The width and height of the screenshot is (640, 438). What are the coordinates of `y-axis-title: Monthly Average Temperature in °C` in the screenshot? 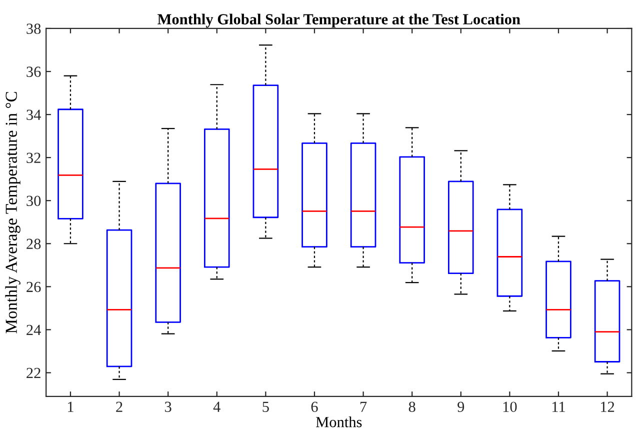 It's located at (12, 213).